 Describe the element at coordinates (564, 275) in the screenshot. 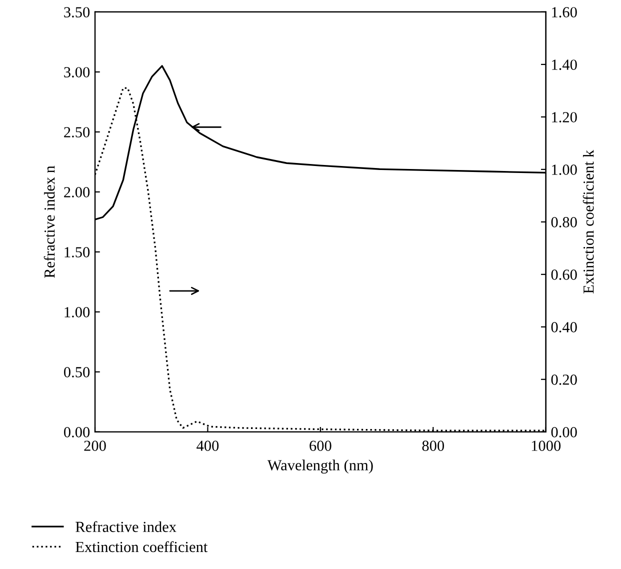

I see `y2-tick-label: 0.60` at that location.